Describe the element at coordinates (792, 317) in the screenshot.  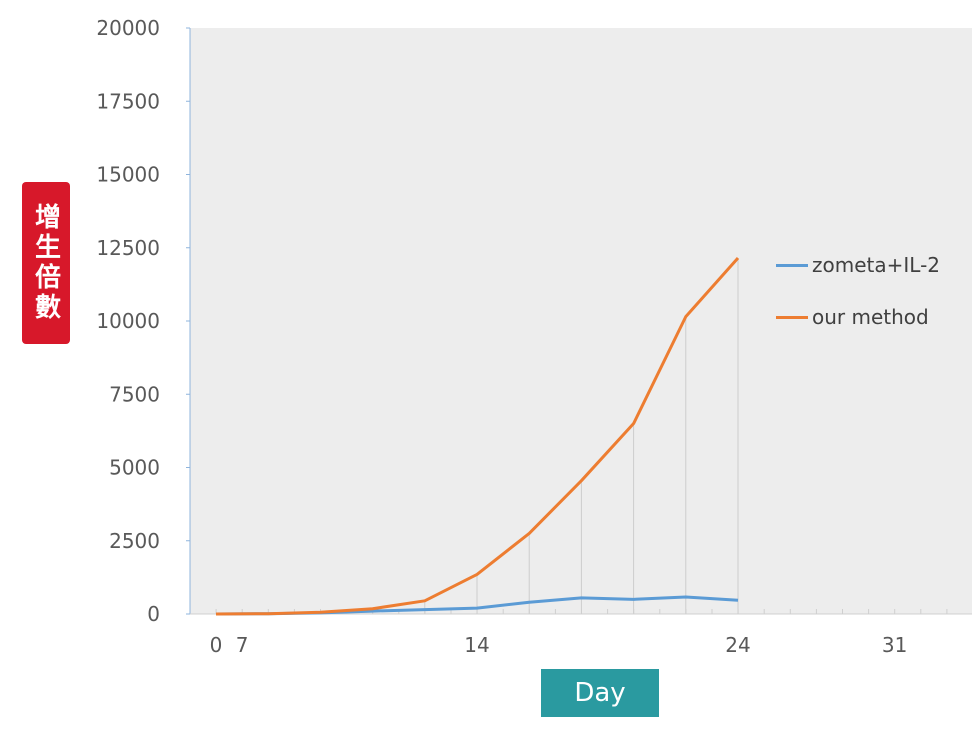
I see `legend-swatch-our-method` at that location.